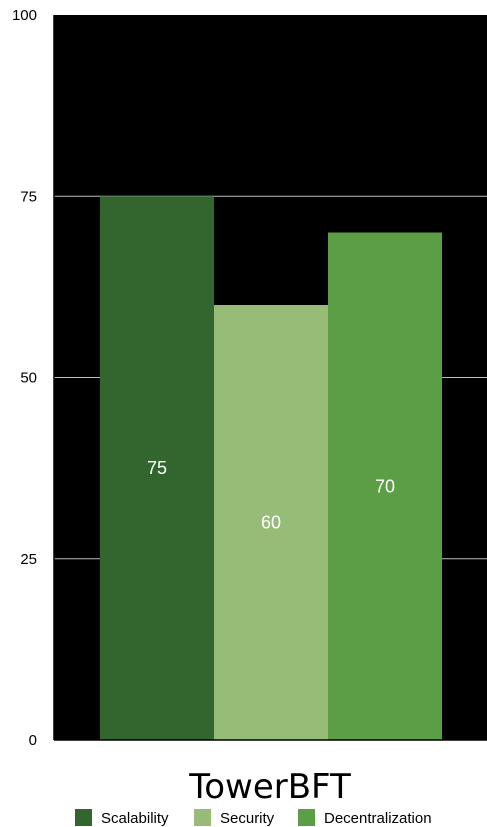  Describe the element at coordinates (24, 15) in the screenshot. I see `y-tick-label: 100` at that location.